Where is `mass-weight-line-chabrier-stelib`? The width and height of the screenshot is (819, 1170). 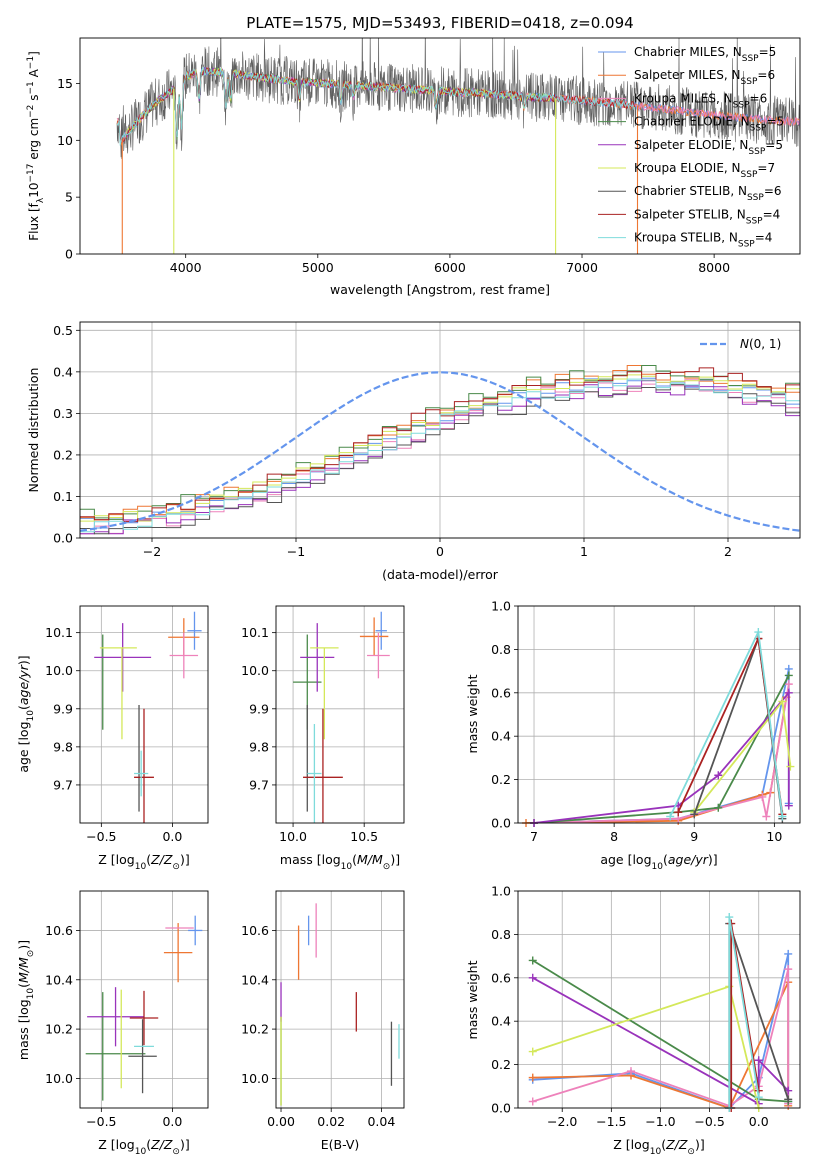 mass-weight-line-chabrier-stelib is located at coordinates (738, 728).